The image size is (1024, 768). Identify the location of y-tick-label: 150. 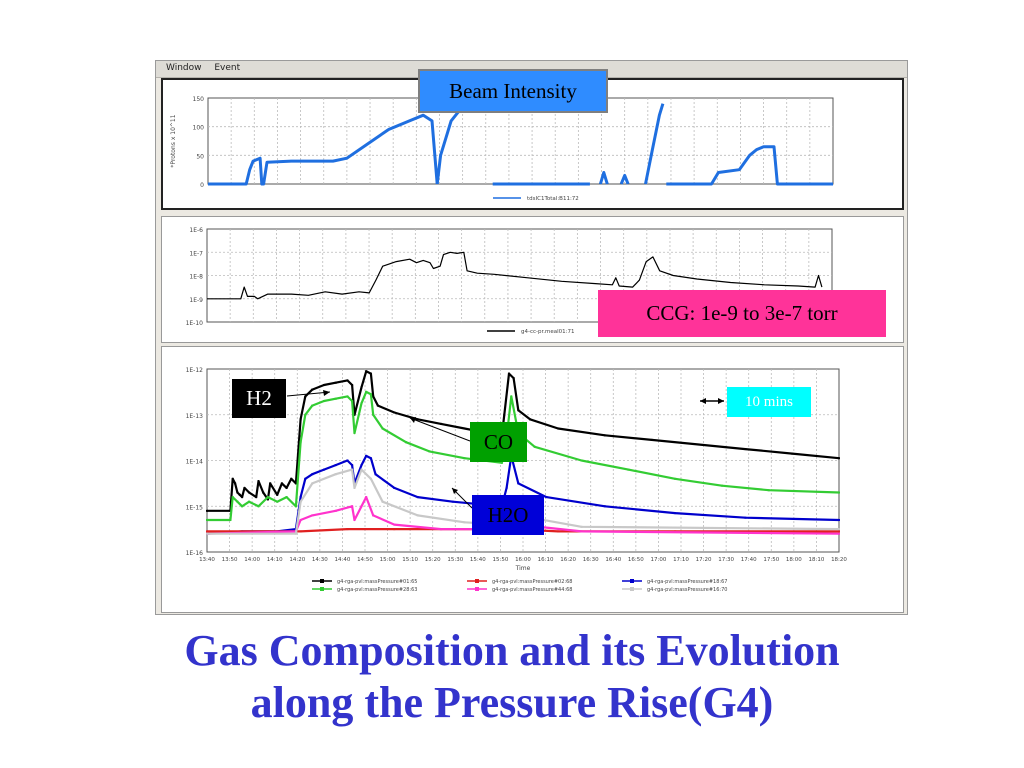
(199, 99).